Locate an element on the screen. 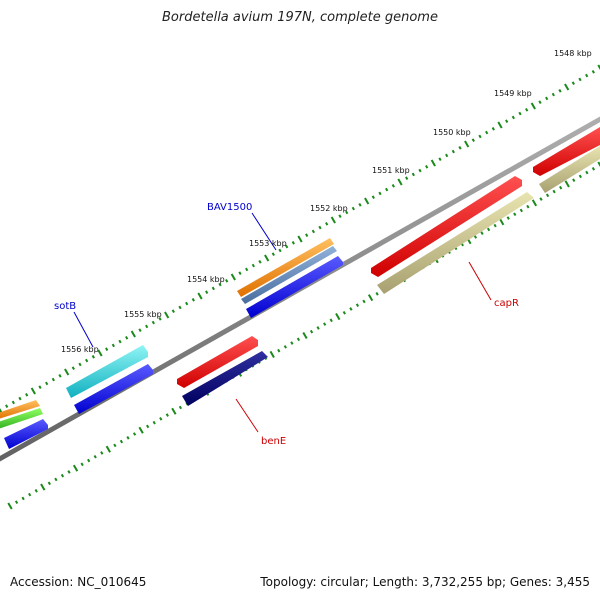  map-title: Bordetella avium 197N, complete genome is located at coordinates (300, 17).